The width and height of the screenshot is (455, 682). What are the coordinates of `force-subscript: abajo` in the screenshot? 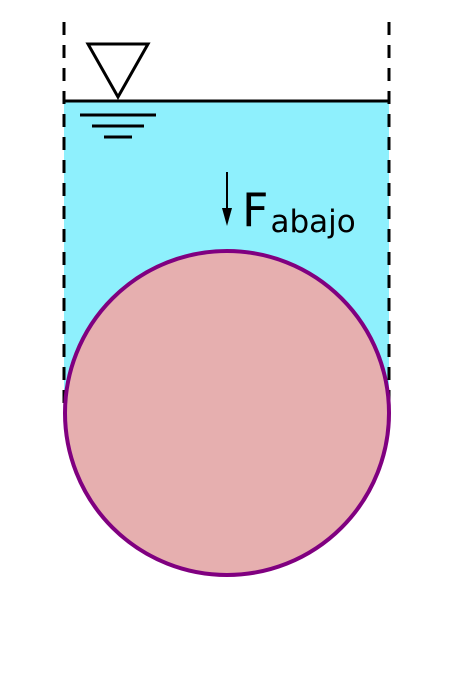 It's located at (312, 222).